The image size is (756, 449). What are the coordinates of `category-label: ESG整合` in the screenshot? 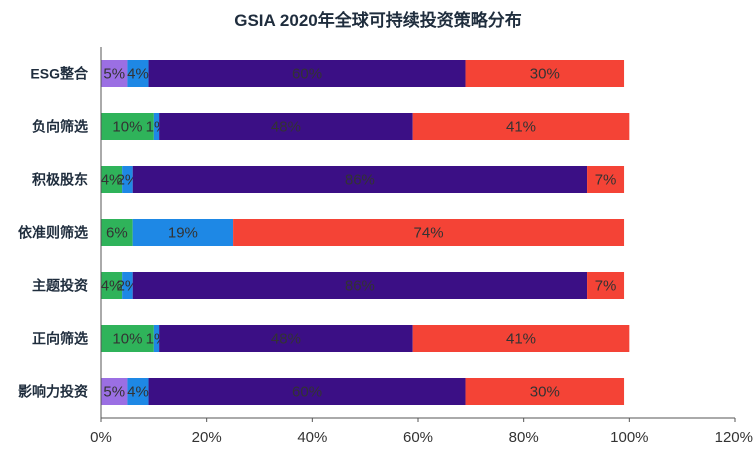 It's located at (59, 74).